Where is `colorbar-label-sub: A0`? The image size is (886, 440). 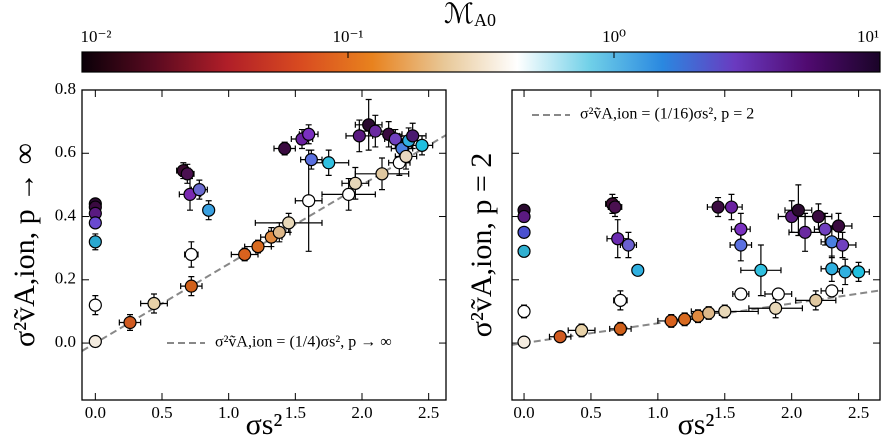
colorbar-label-sub: A0 is located at coordinates (485, 20).